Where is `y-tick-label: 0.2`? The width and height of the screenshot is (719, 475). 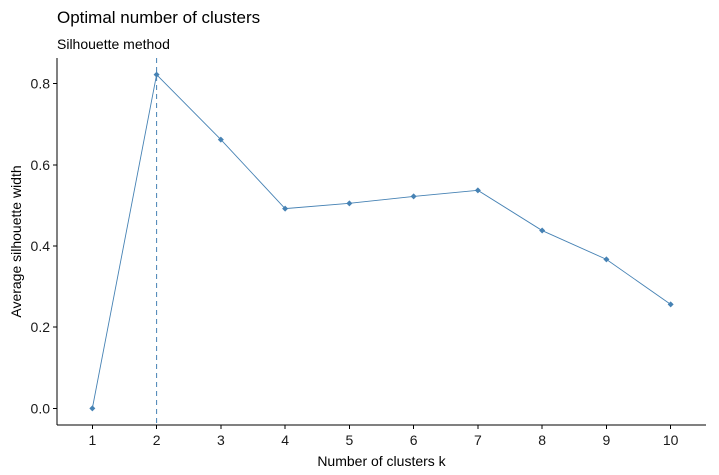
y-tick-label: 0.2 is located at coordinates (41, 327).